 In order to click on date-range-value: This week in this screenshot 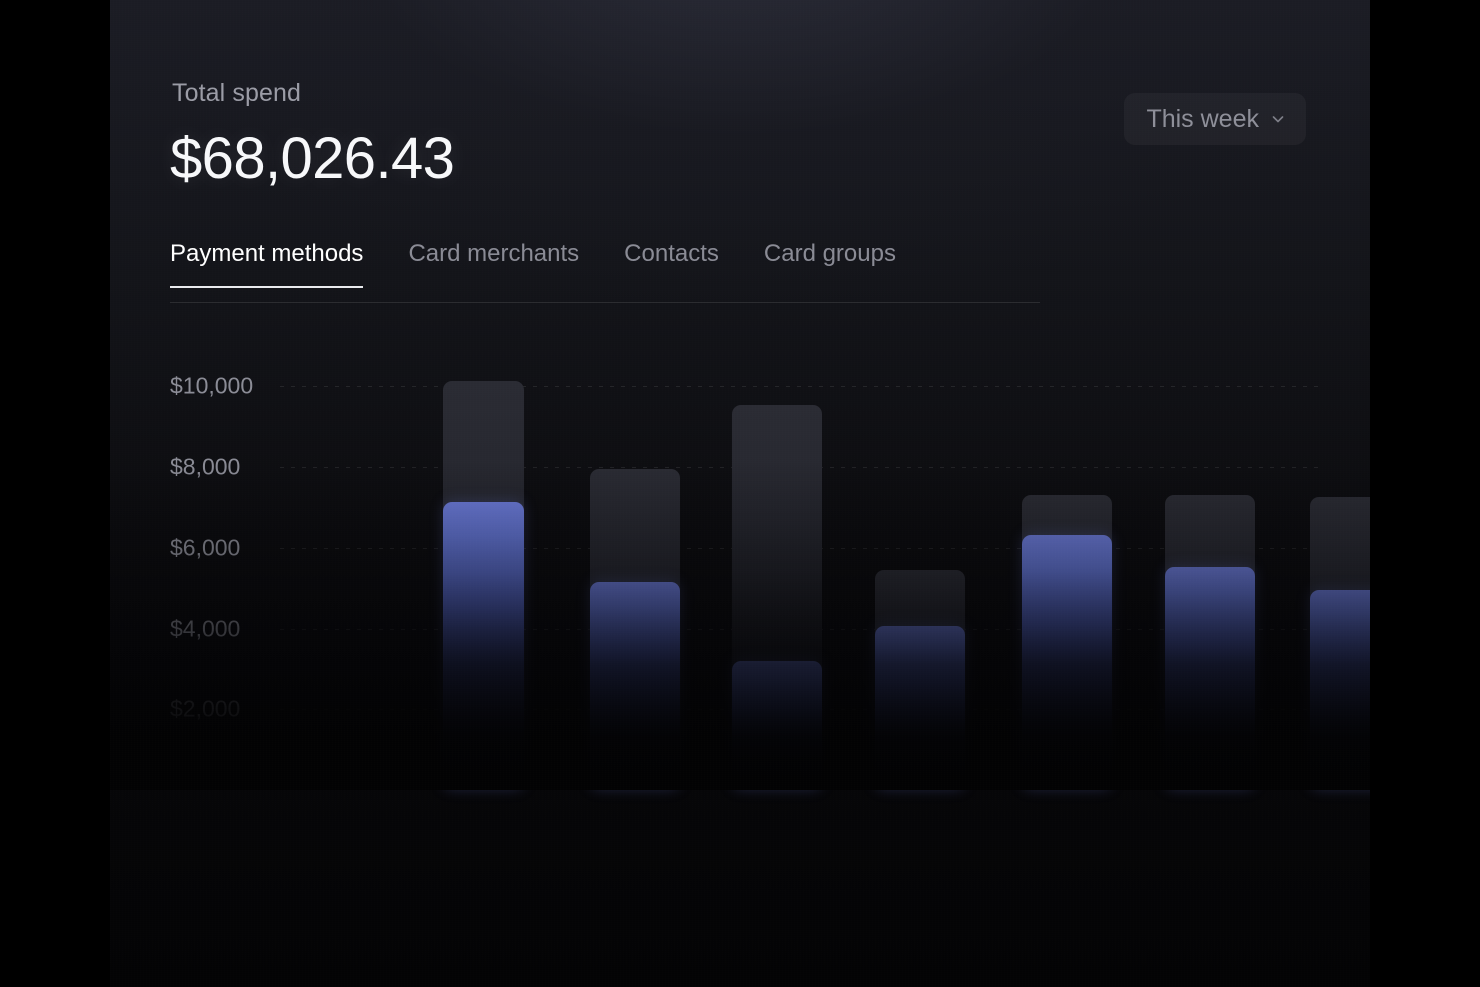, I will do `click(1202, 118)`.